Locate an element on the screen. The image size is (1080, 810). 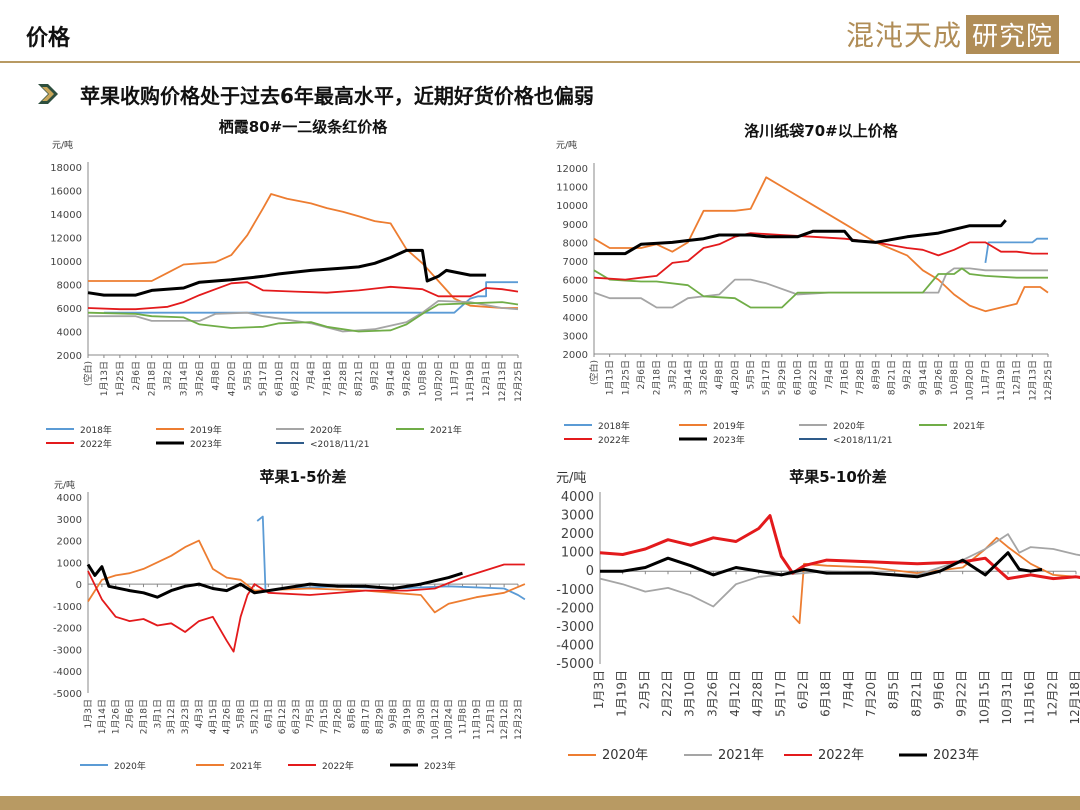
x-tick-label: 2月18日 is located at coordinates (657, 377).